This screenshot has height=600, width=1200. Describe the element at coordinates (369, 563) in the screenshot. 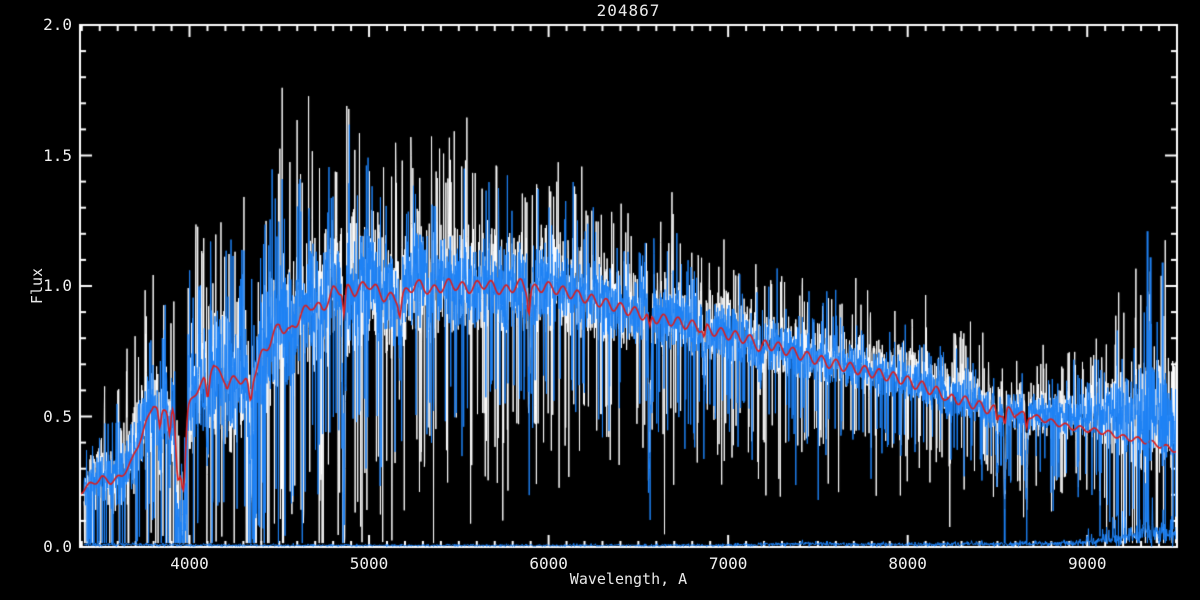

I see `x-tick-label-5000: 5000` at that location.